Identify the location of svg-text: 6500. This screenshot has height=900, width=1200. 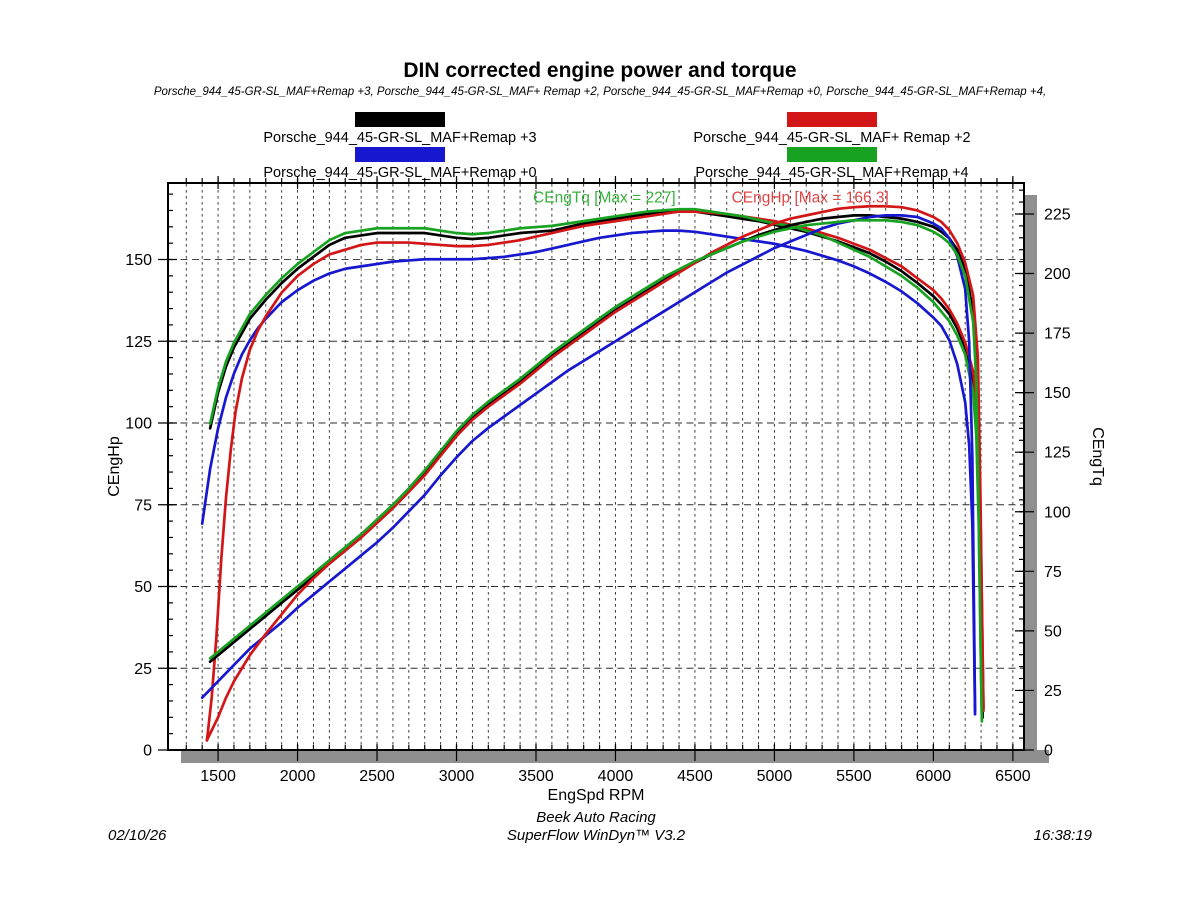
(1013, 776).